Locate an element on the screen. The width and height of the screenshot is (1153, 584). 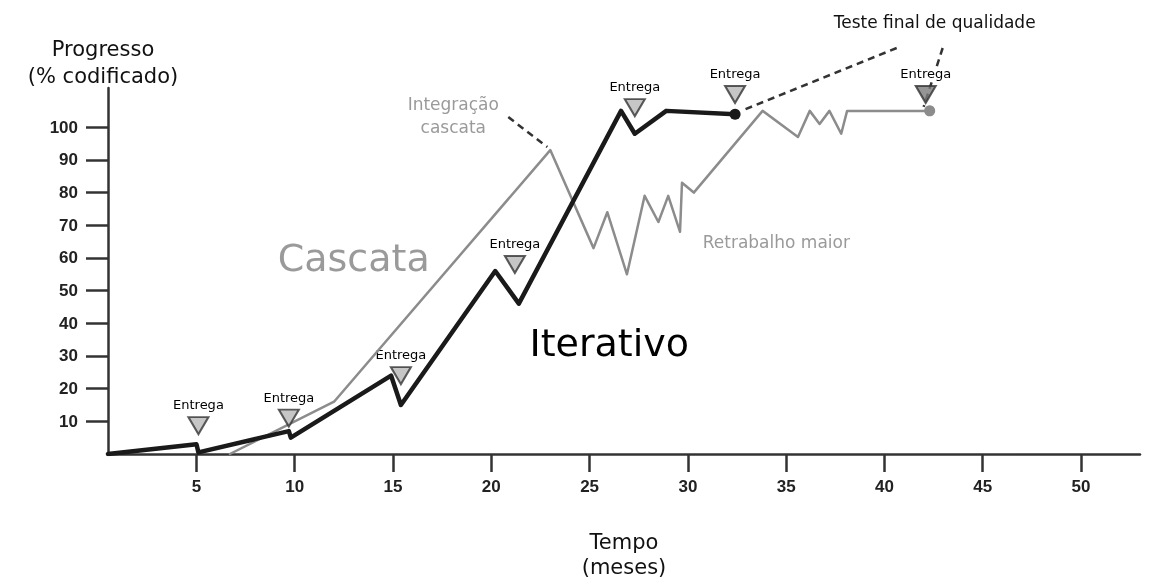
x-tick-label: 35 is located at coordinates (786, 486).